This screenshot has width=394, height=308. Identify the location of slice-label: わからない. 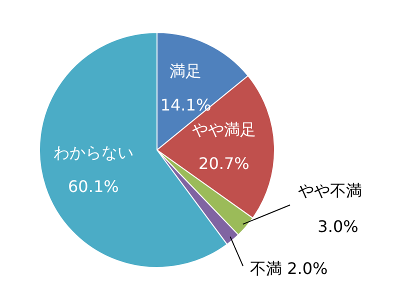
(93, 152).